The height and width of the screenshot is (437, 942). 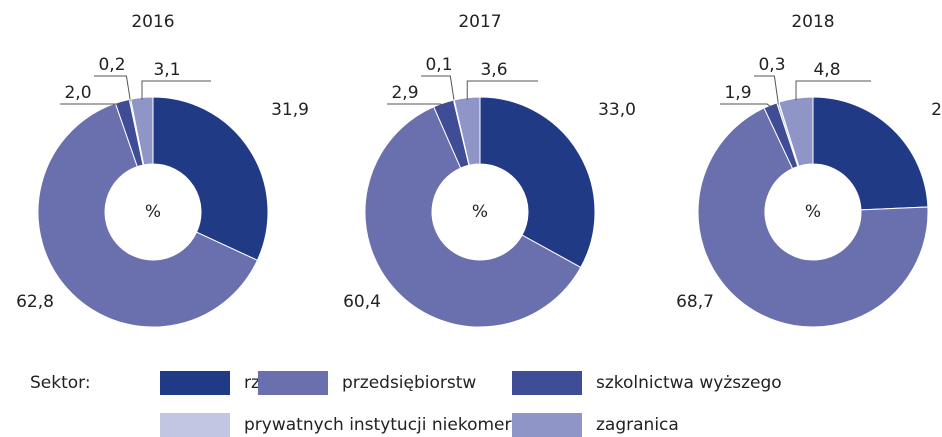 What do you see at coordinates (362, 302) in the screenshot?
I see `value-label: 60,4` at bounding box center [362, 302].